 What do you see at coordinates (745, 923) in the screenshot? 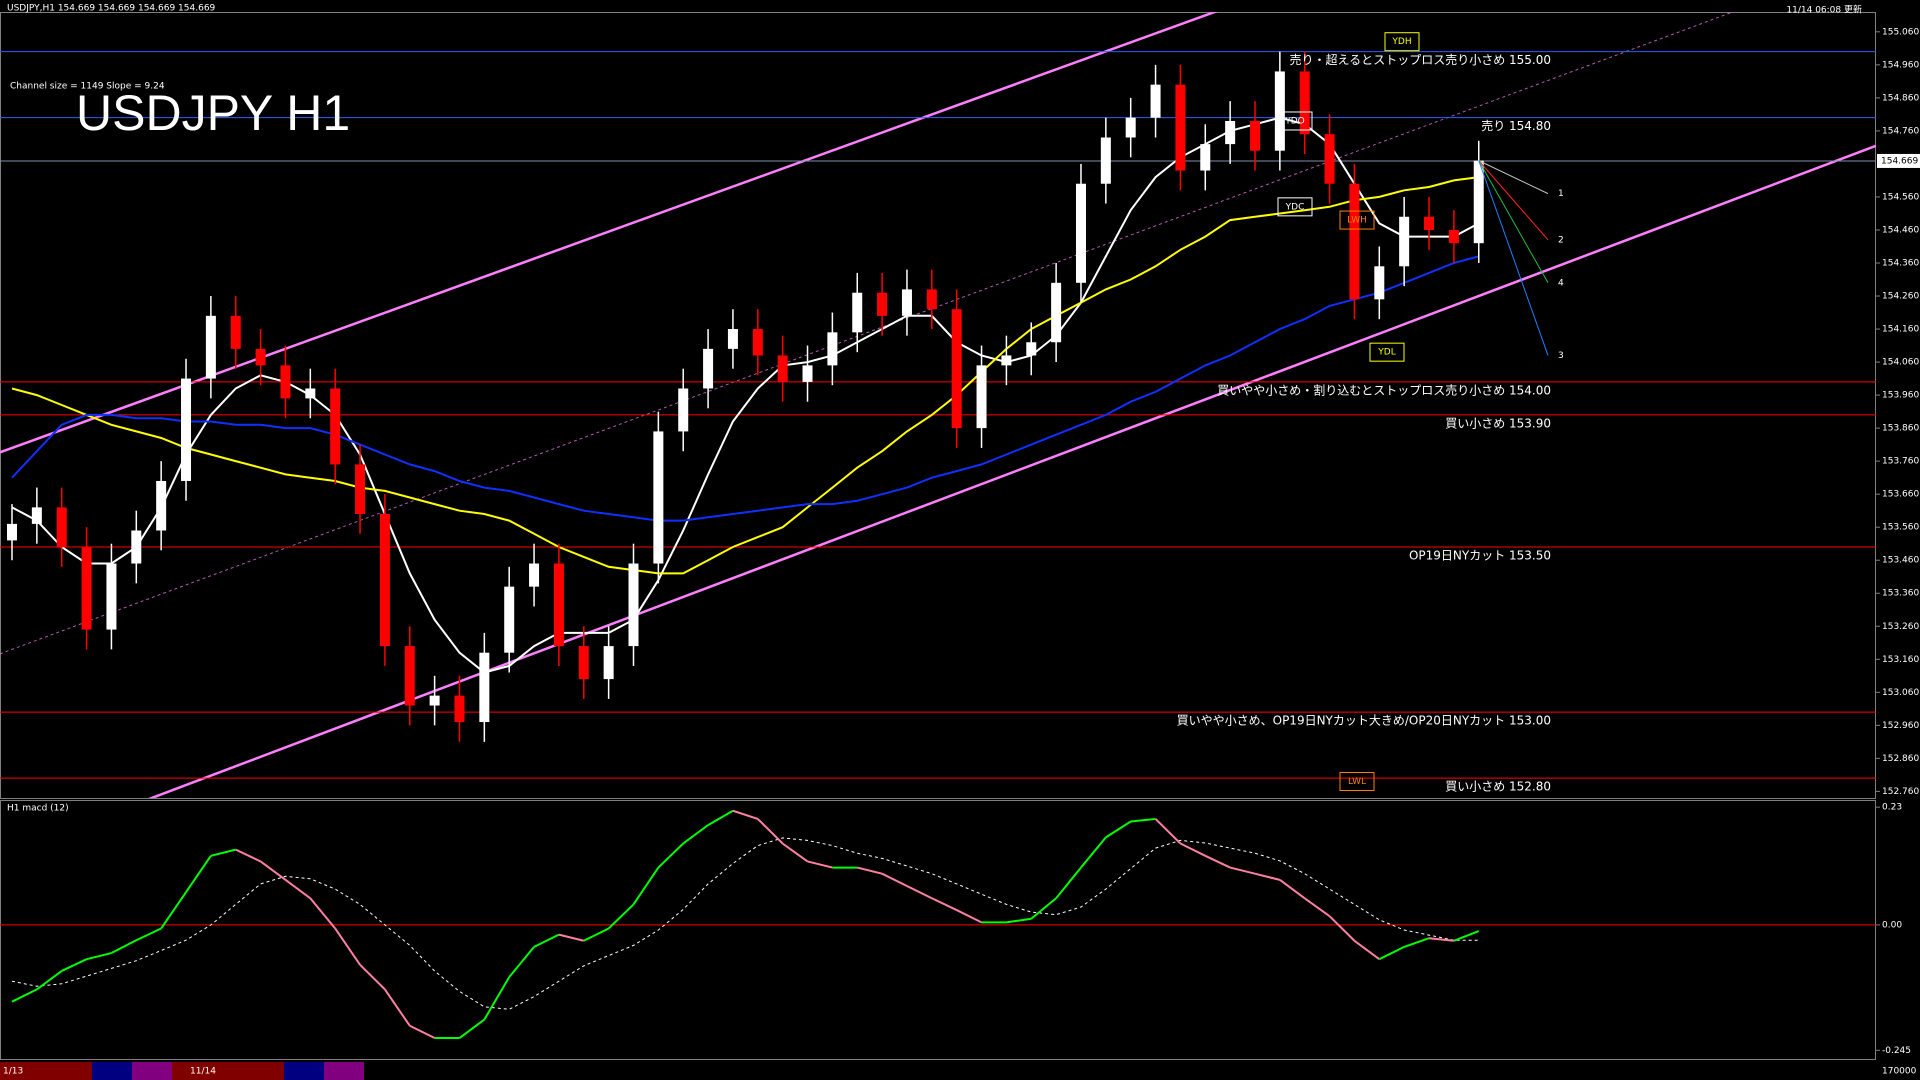
I see `signal-line` at bounding box center [745, 923].